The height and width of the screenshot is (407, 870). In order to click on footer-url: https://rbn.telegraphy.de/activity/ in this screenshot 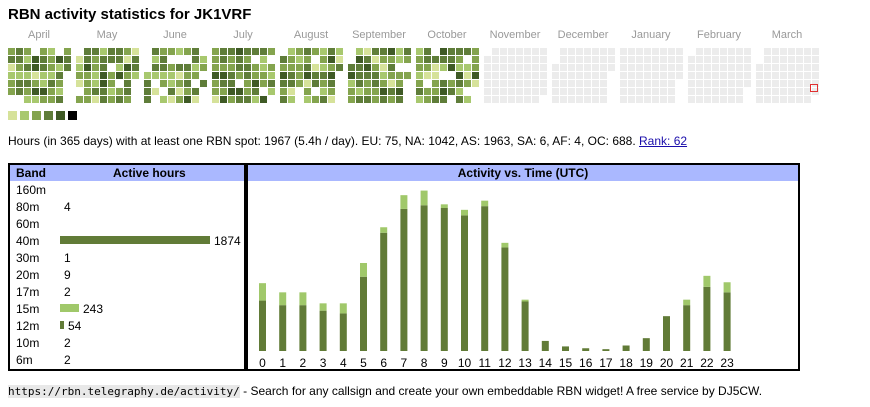, I will do `click(124, 391)`.